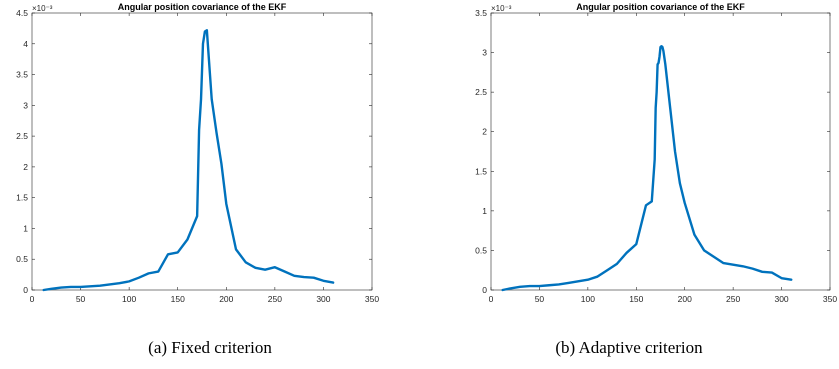  I want to click on y-tick-label: 4, so click(25, 44).